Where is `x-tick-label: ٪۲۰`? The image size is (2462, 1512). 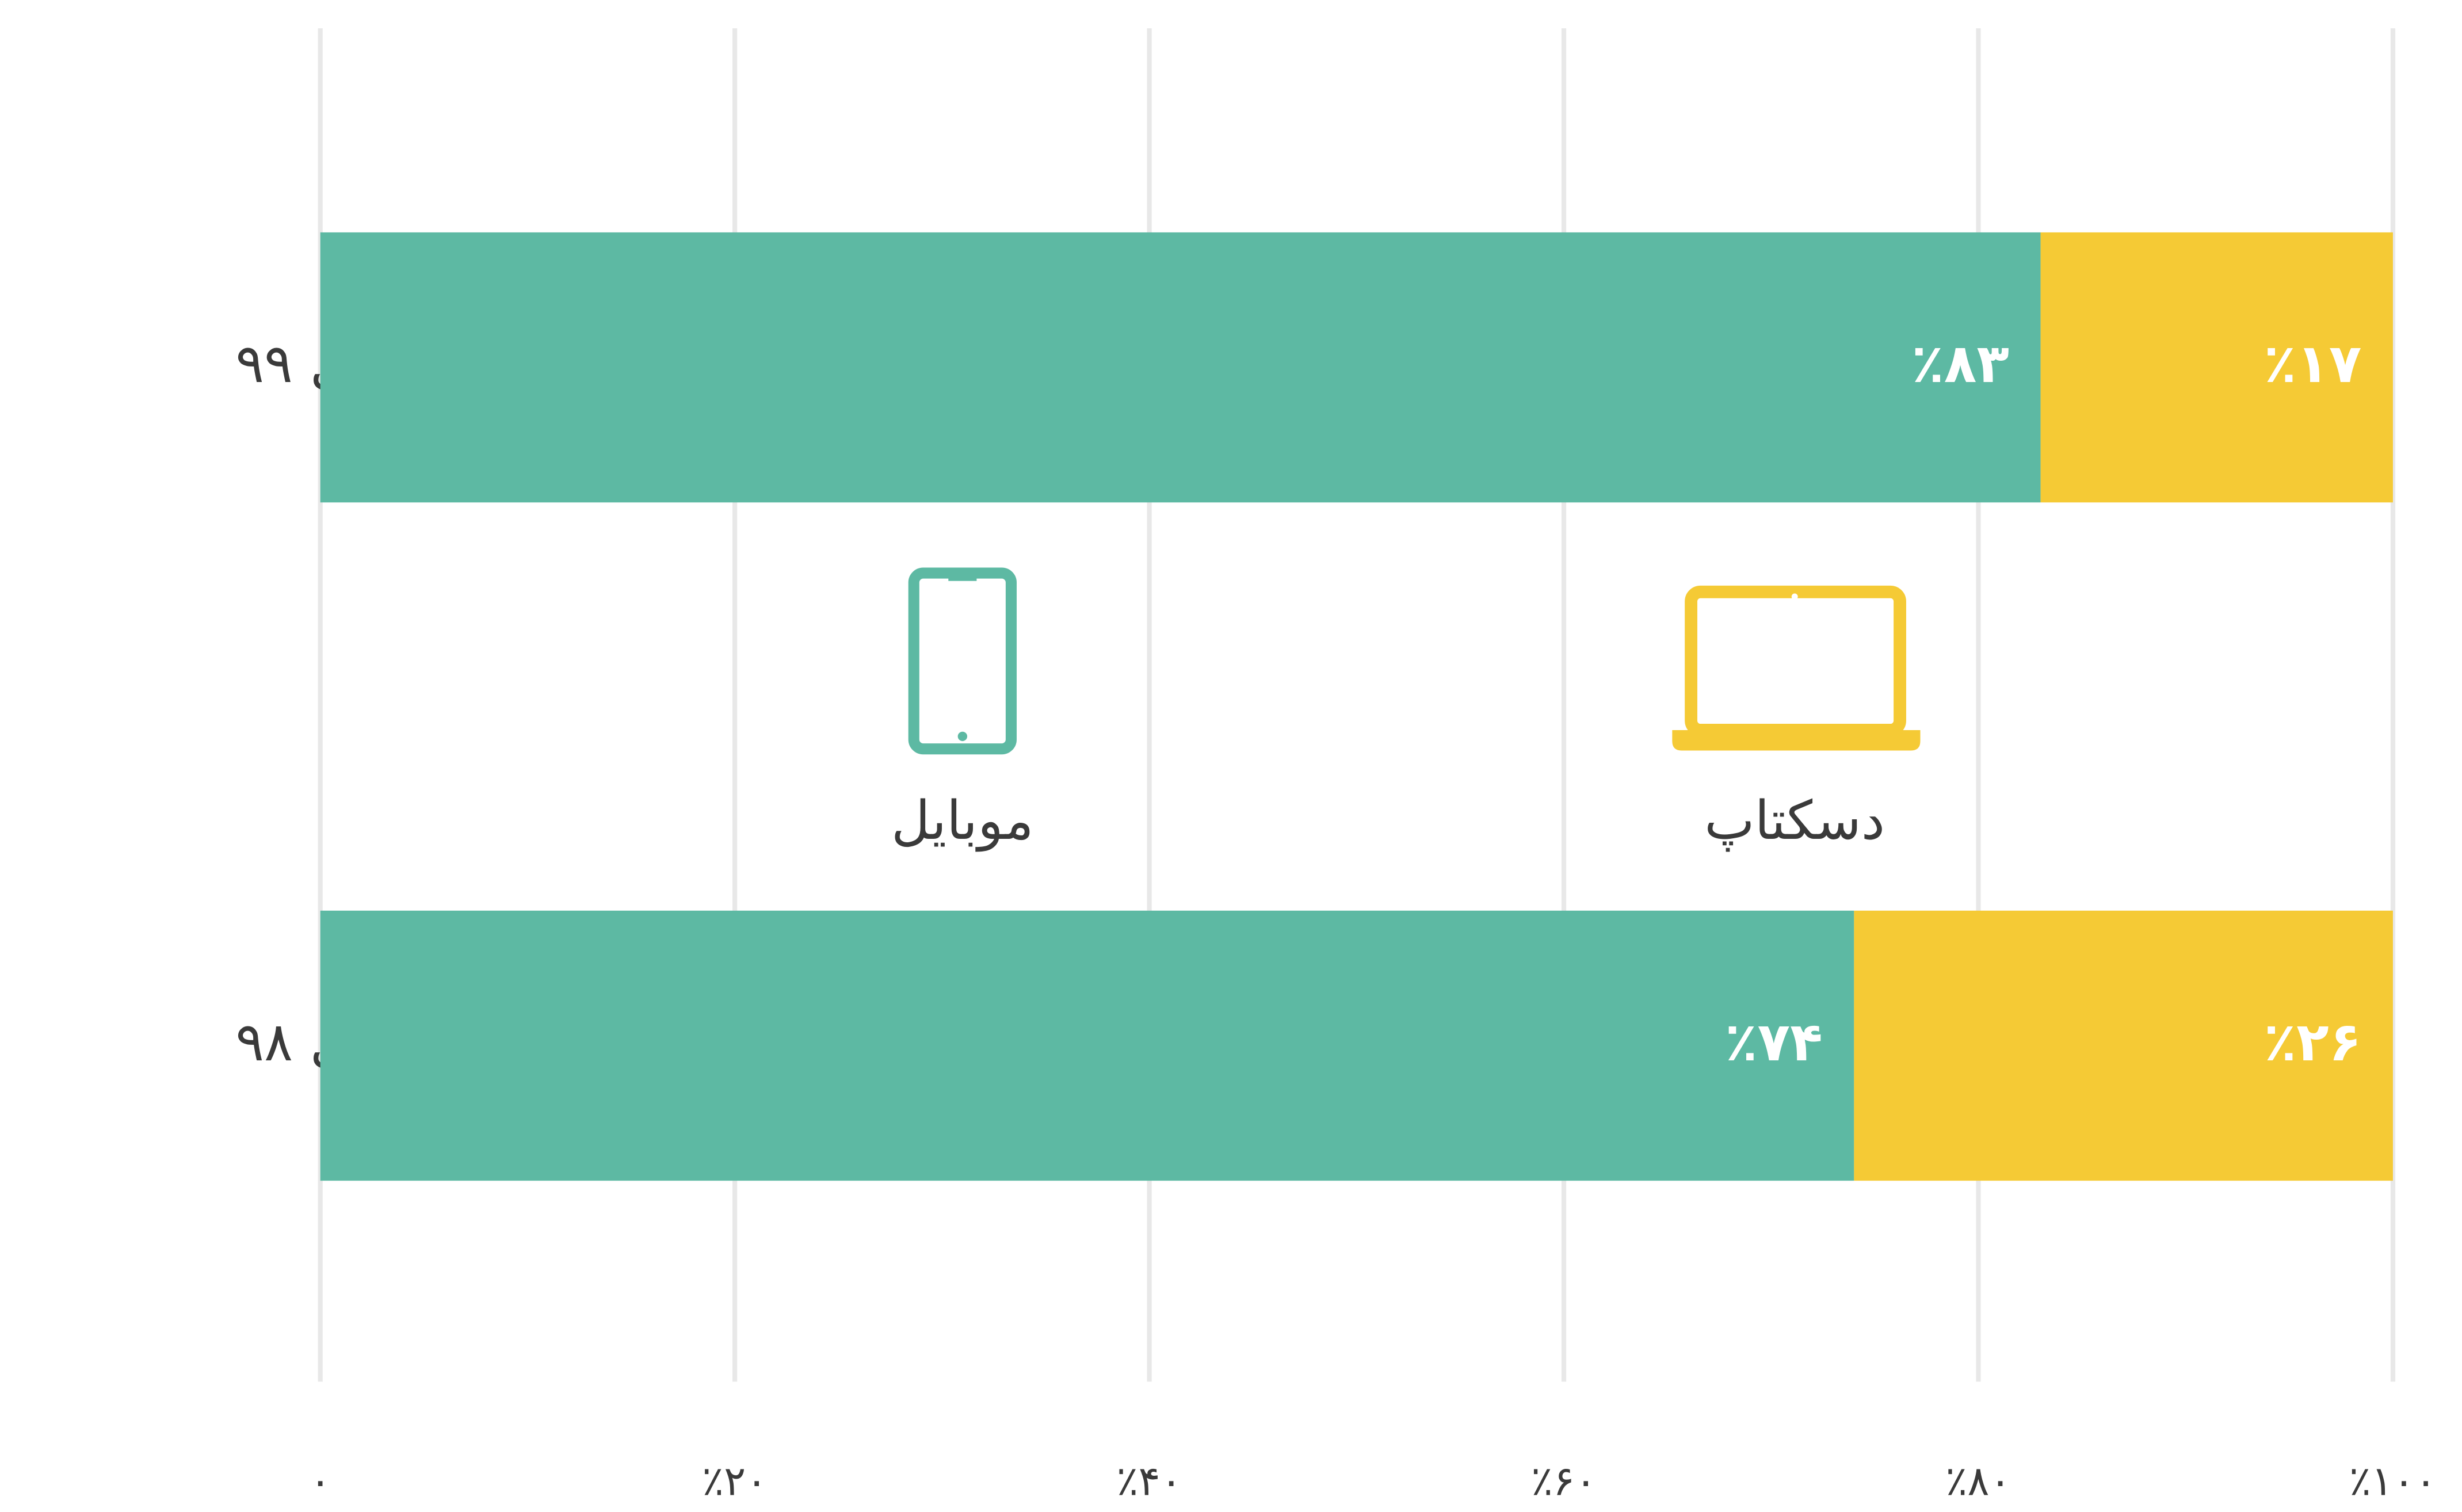 x-tick-label: ٪۲۰ is located at coordinates (735, 1481).